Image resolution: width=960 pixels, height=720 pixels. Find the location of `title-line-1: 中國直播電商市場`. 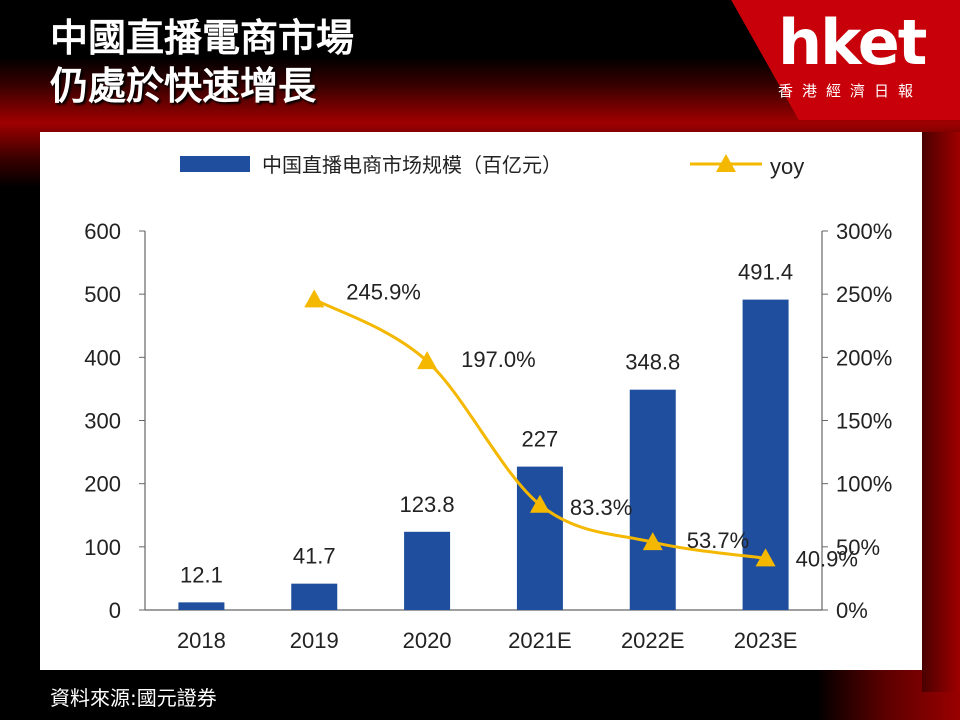

title-line-1: 中國直播電商市場 is located at coordinates (202, 38).